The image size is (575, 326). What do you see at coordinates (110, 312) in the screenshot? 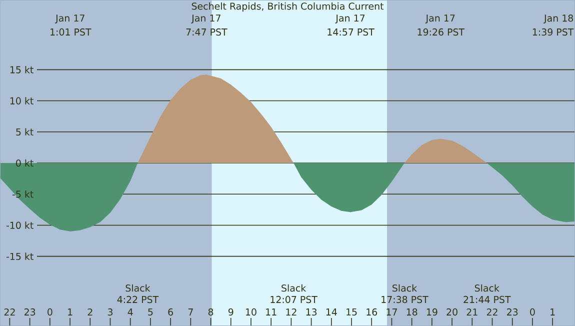
I see `x-tick-label: 3` at bounding box center [110, 312].